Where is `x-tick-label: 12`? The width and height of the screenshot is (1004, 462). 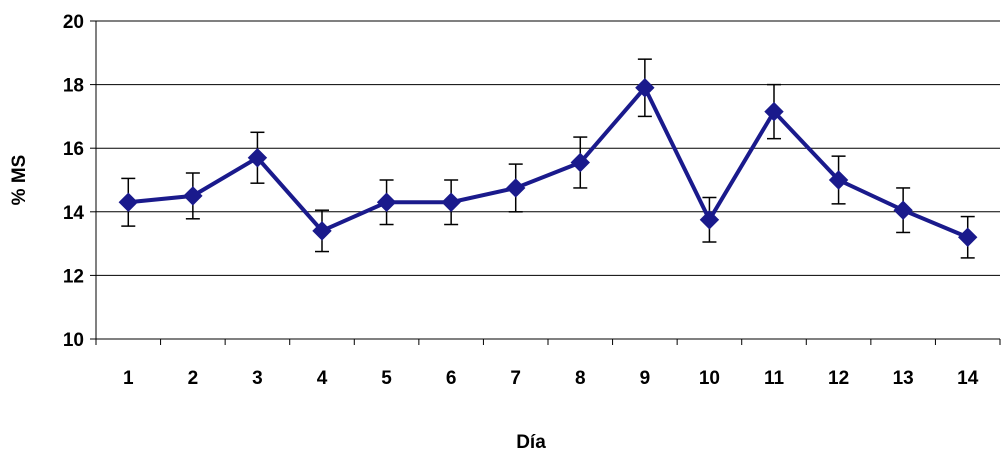
x-tick-label: 12 is located at coordinates (838, 378).